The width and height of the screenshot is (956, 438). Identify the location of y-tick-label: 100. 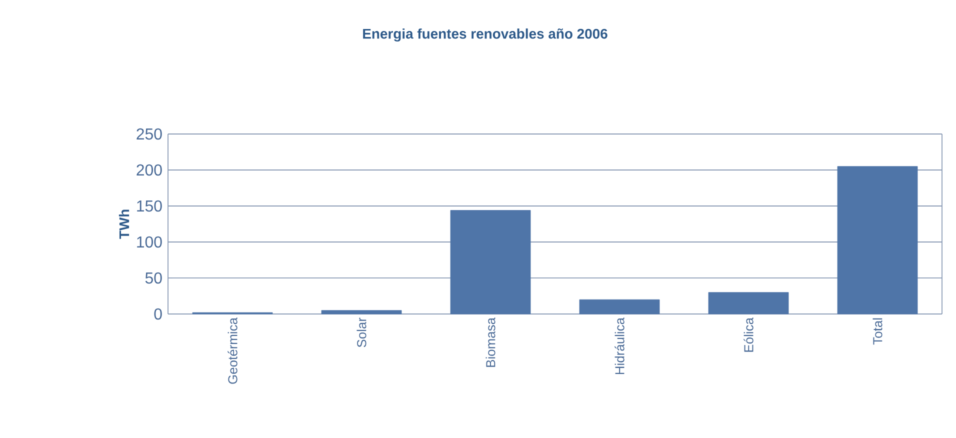
(149, 242).